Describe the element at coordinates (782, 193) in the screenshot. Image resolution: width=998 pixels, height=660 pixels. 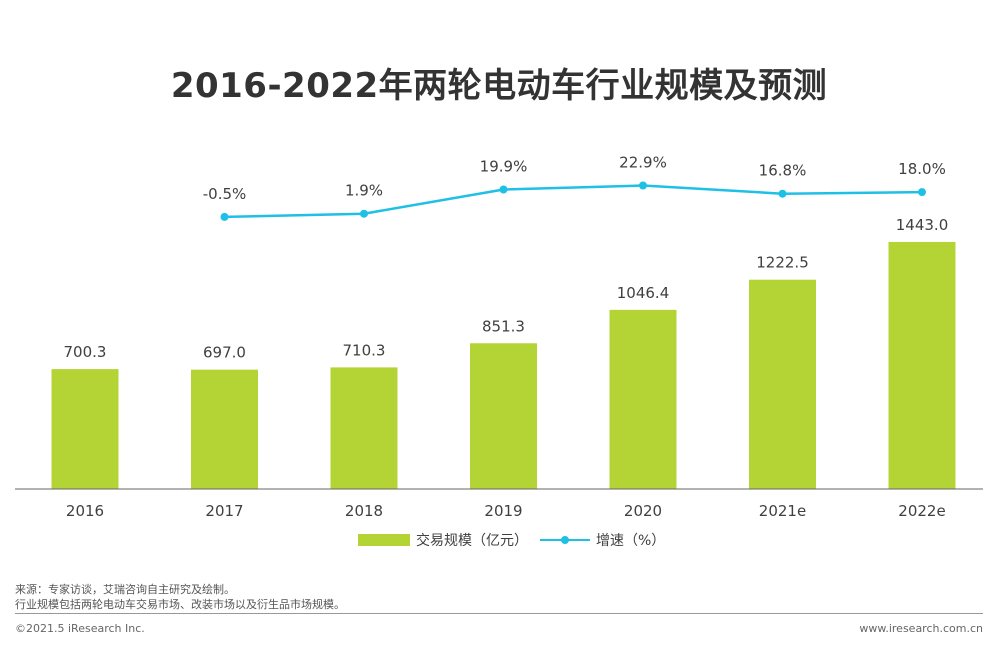
I see `growth-point-2021e` at that location.